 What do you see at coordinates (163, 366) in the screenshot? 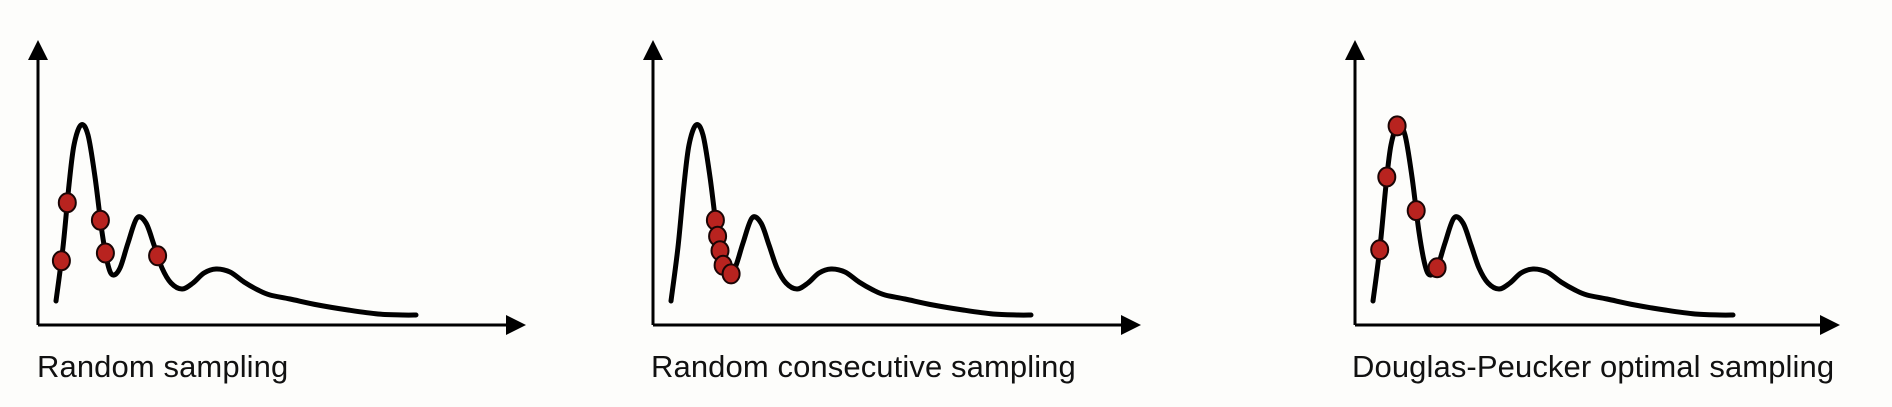
I see `caption-random-sampling: Random sampling` at bounding box center [163, 366].